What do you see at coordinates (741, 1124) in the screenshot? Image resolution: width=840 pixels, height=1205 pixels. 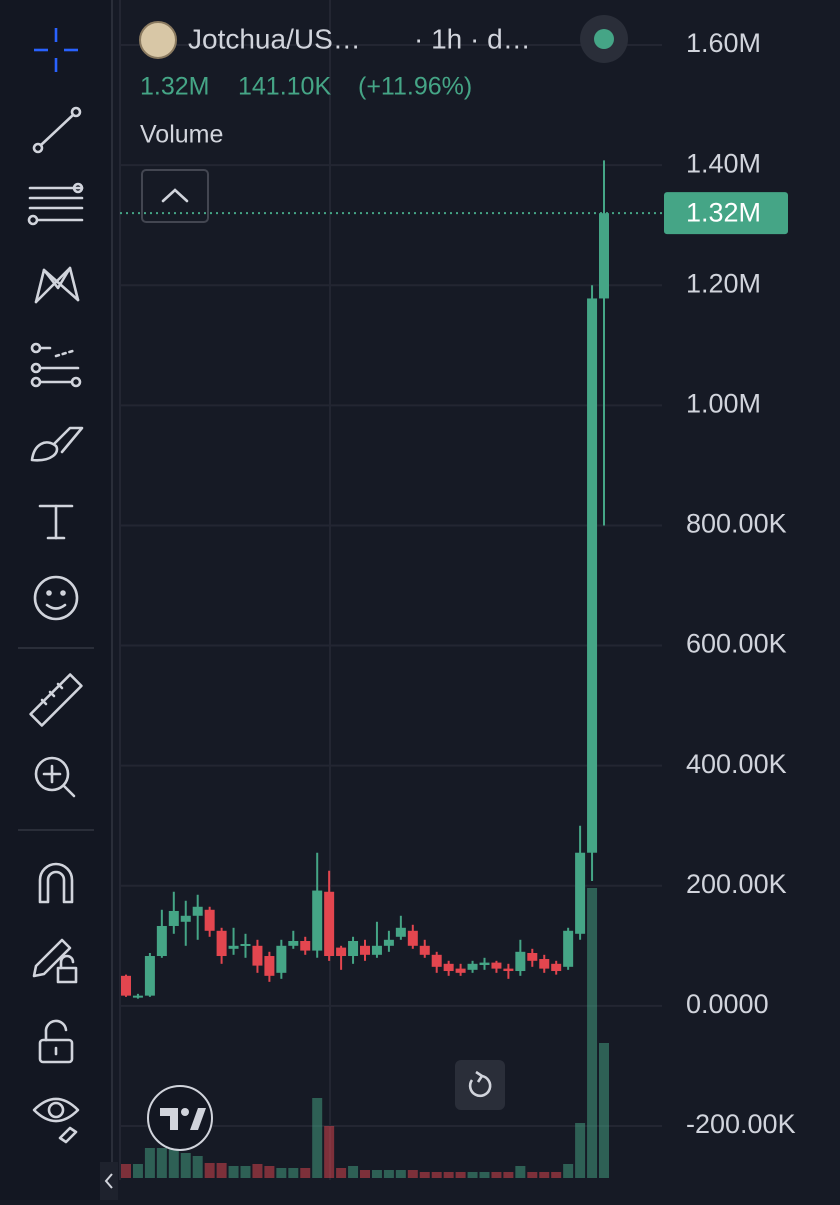 I see `y-tick-label: -200.00K` at bounding box center [741, 1124].